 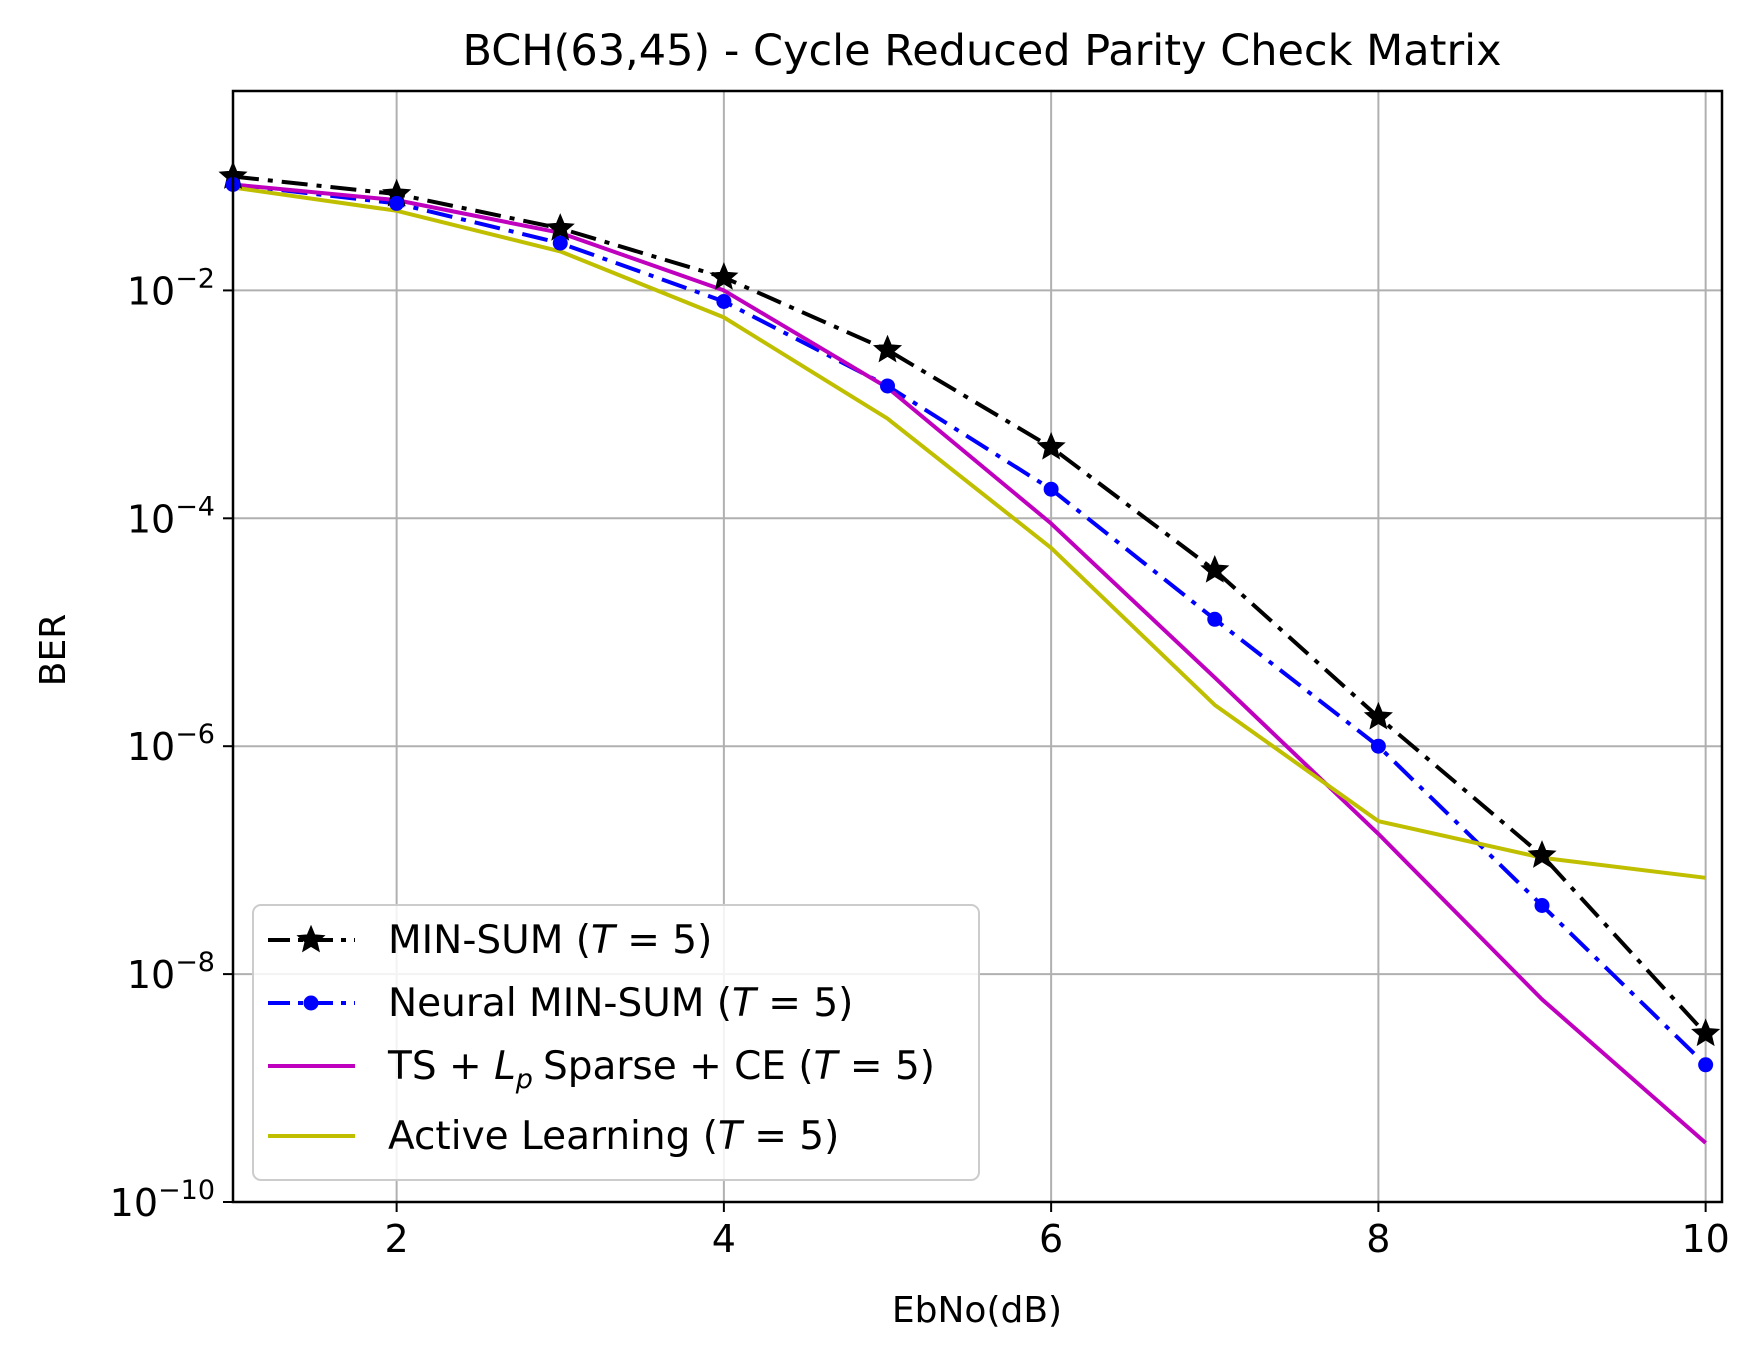 I want to click on legend-text-min-sum: MIN-SUM (, so click(x=489, y=940).